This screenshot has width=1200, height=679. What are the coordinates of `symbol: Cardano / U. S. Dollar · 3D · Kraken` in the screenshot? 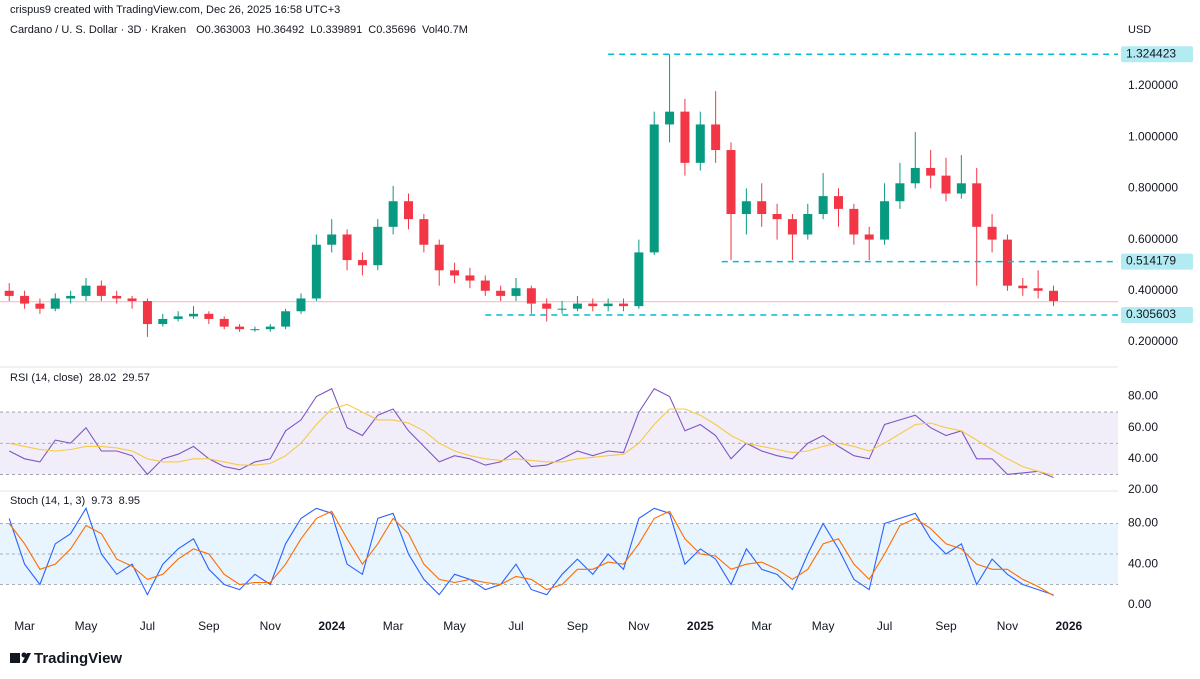 It's located at (98, 30).